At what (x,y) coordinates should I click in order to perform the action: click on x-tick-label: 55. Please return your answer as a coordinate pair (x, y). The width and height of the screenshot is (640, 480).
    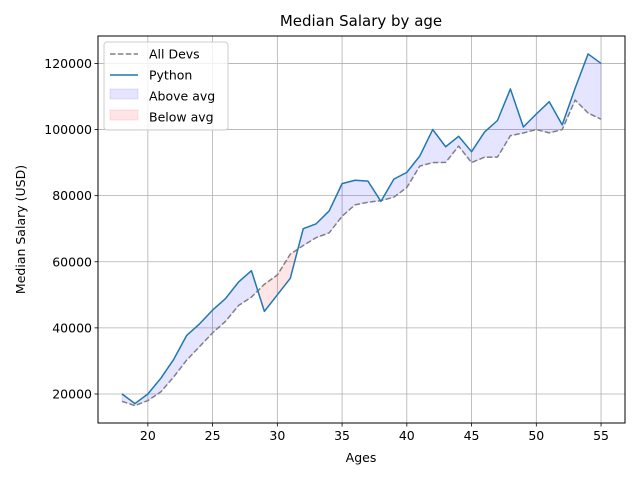
    Looking at the image, I should click on (601, 435).